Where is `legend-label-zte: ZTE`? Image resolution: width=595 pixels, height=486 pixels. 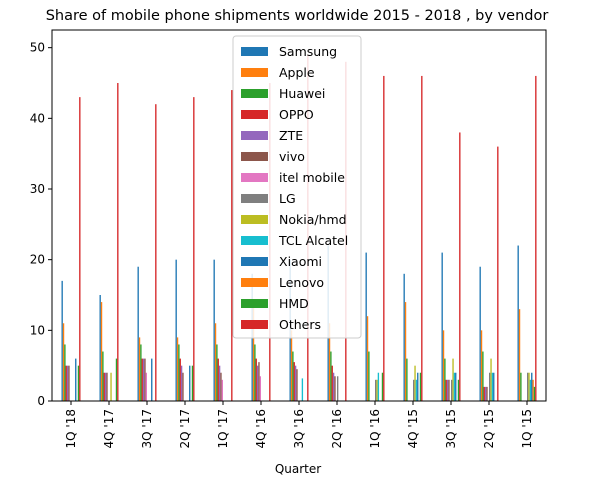 legend-label-zte: ZTE is located at coordinates (291, 135).